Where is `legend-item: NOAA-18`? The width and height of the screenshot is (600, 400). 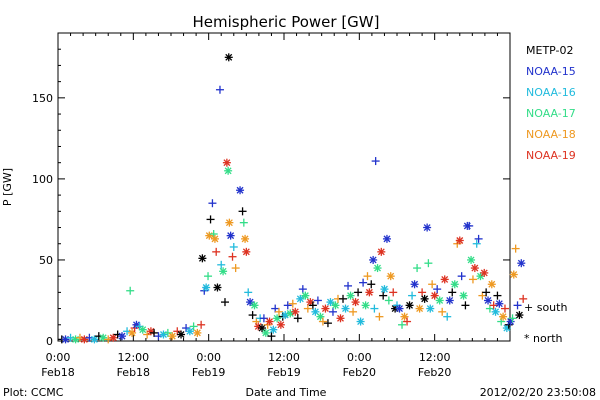
legend-item: NOAA-18 is located at coordinates (551, 134).